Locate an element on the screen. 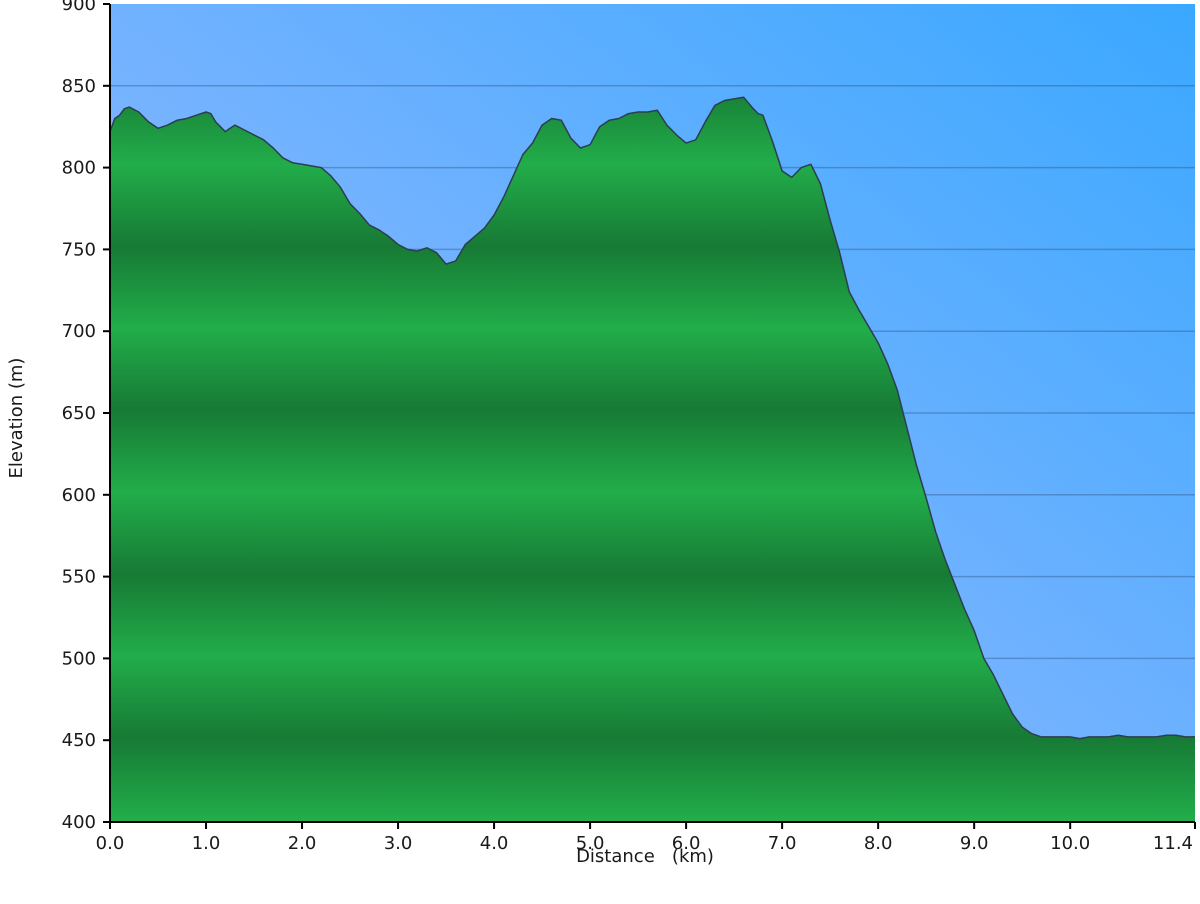 The width and height of the screenshot is (1200, 904). x-tick-label: 5.0 is located at coordinates (590, 843).